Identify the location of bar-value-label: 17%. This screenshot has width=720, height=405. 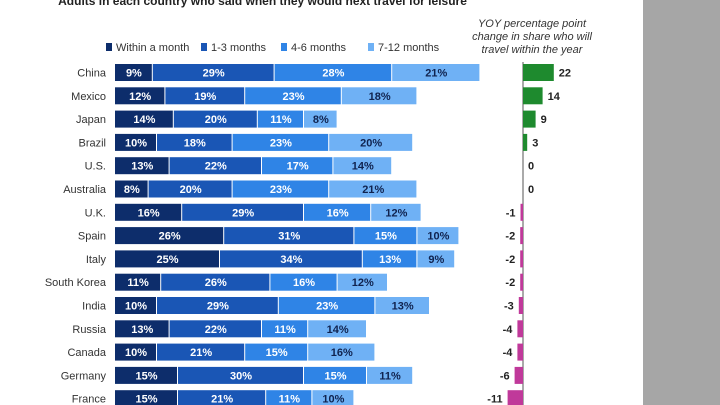
(298, 167).